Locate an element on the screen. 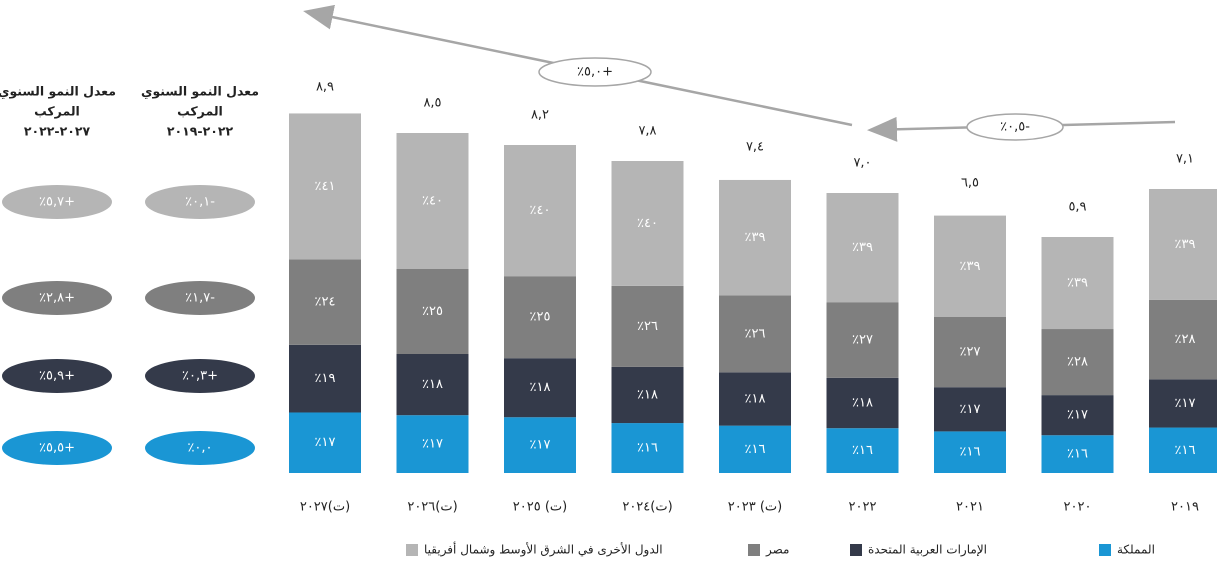 This screenshot has height=565, width=1217. segment-label: ٪١٩ is located at coordinates (325, 378).